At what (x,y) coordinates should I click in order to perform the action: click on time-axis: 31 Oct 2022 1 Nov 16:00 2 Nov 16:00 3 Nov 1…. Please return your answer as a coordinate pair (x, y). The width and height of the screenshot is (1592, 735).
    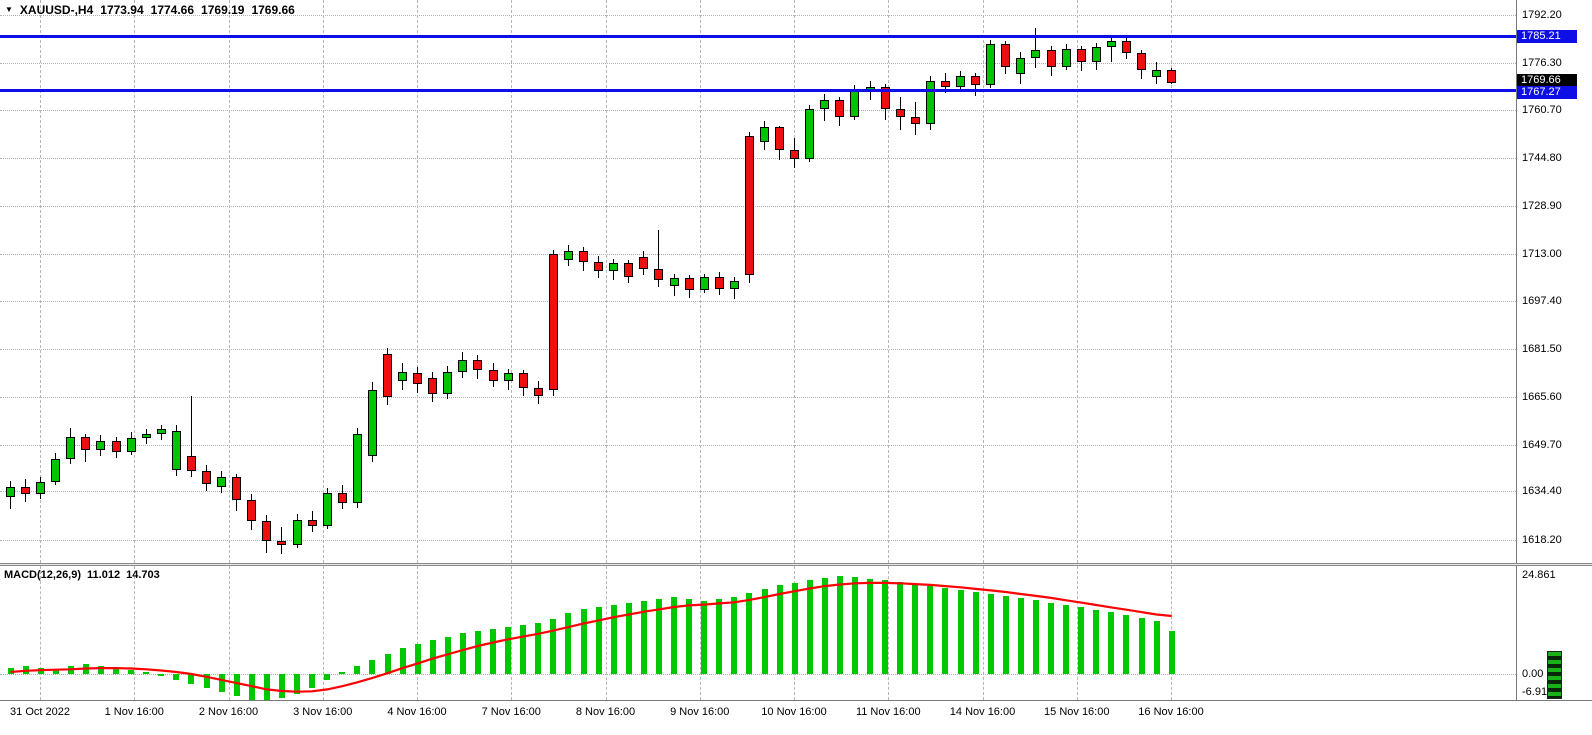
    Looking at the image, I should click on (796, 713).